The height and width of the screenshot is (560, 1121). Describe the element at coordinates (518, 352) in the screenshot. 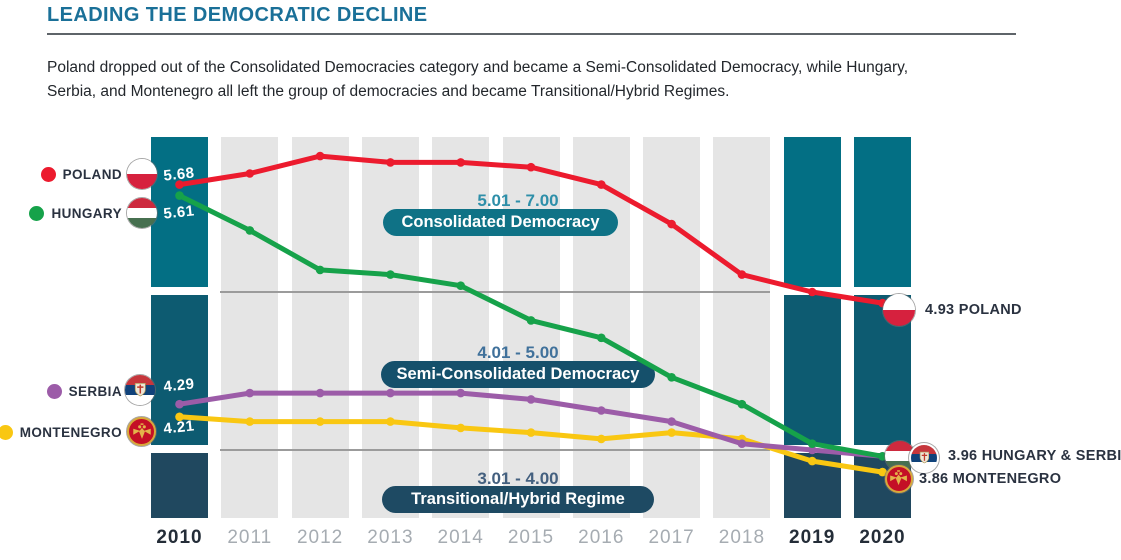

I see `band-range-semi-consolidated: 4.01 - 5.00` at that location.